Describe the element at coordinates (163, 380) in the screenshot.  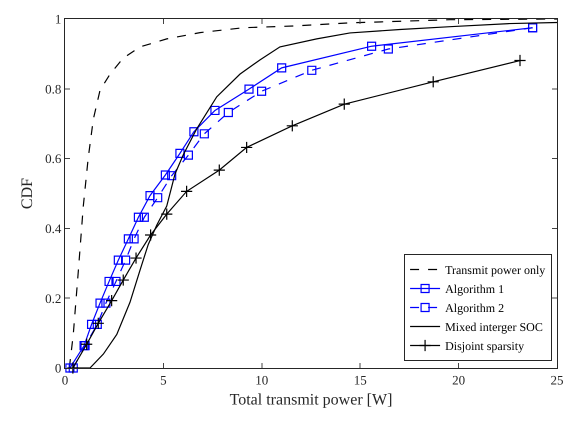
I see `x-tick-label: 5` at that location.